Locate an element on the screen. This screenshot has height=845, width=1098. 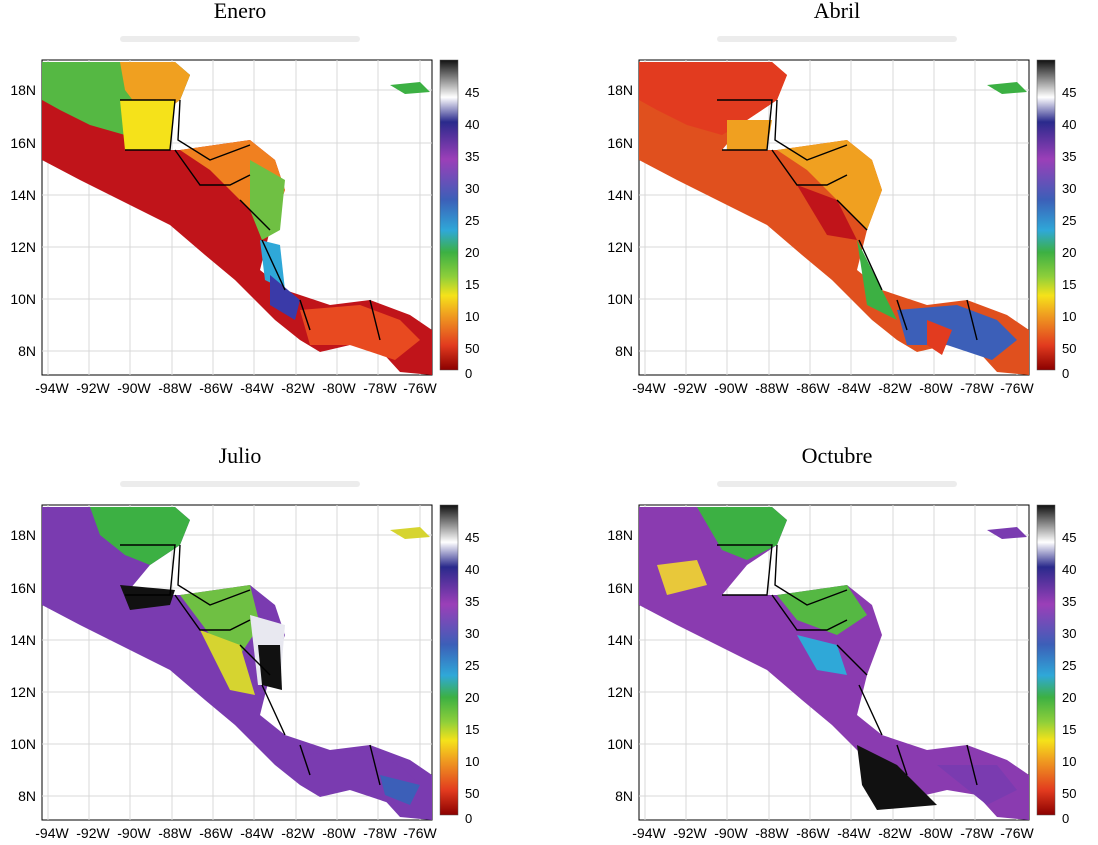
country-borders is located at coordinates (250, 220).